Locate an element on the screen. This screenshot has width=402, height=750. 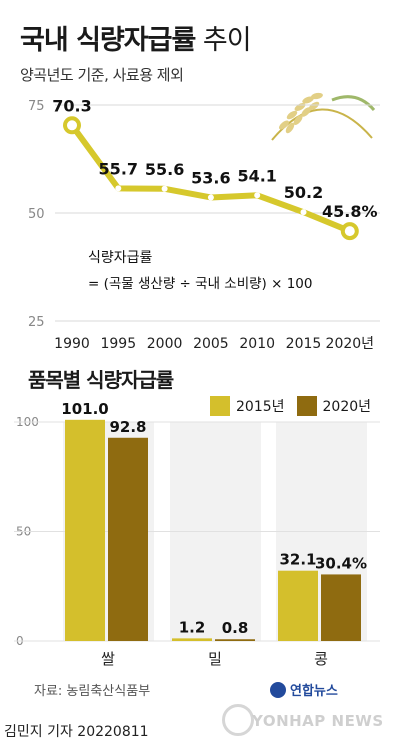
yonhap-logo: 연합뉴스 is located at coordinates (304, 689).